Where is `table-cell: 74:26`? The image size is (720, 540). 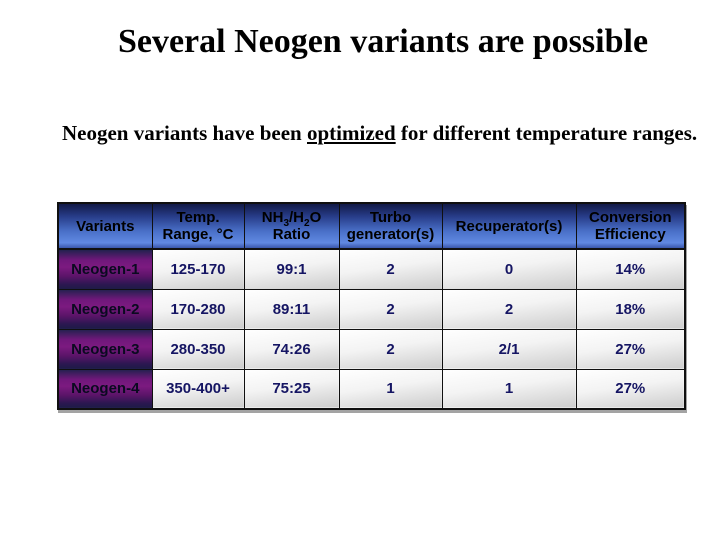 table-cell: 74:26 is located at coordinates (291, 349).